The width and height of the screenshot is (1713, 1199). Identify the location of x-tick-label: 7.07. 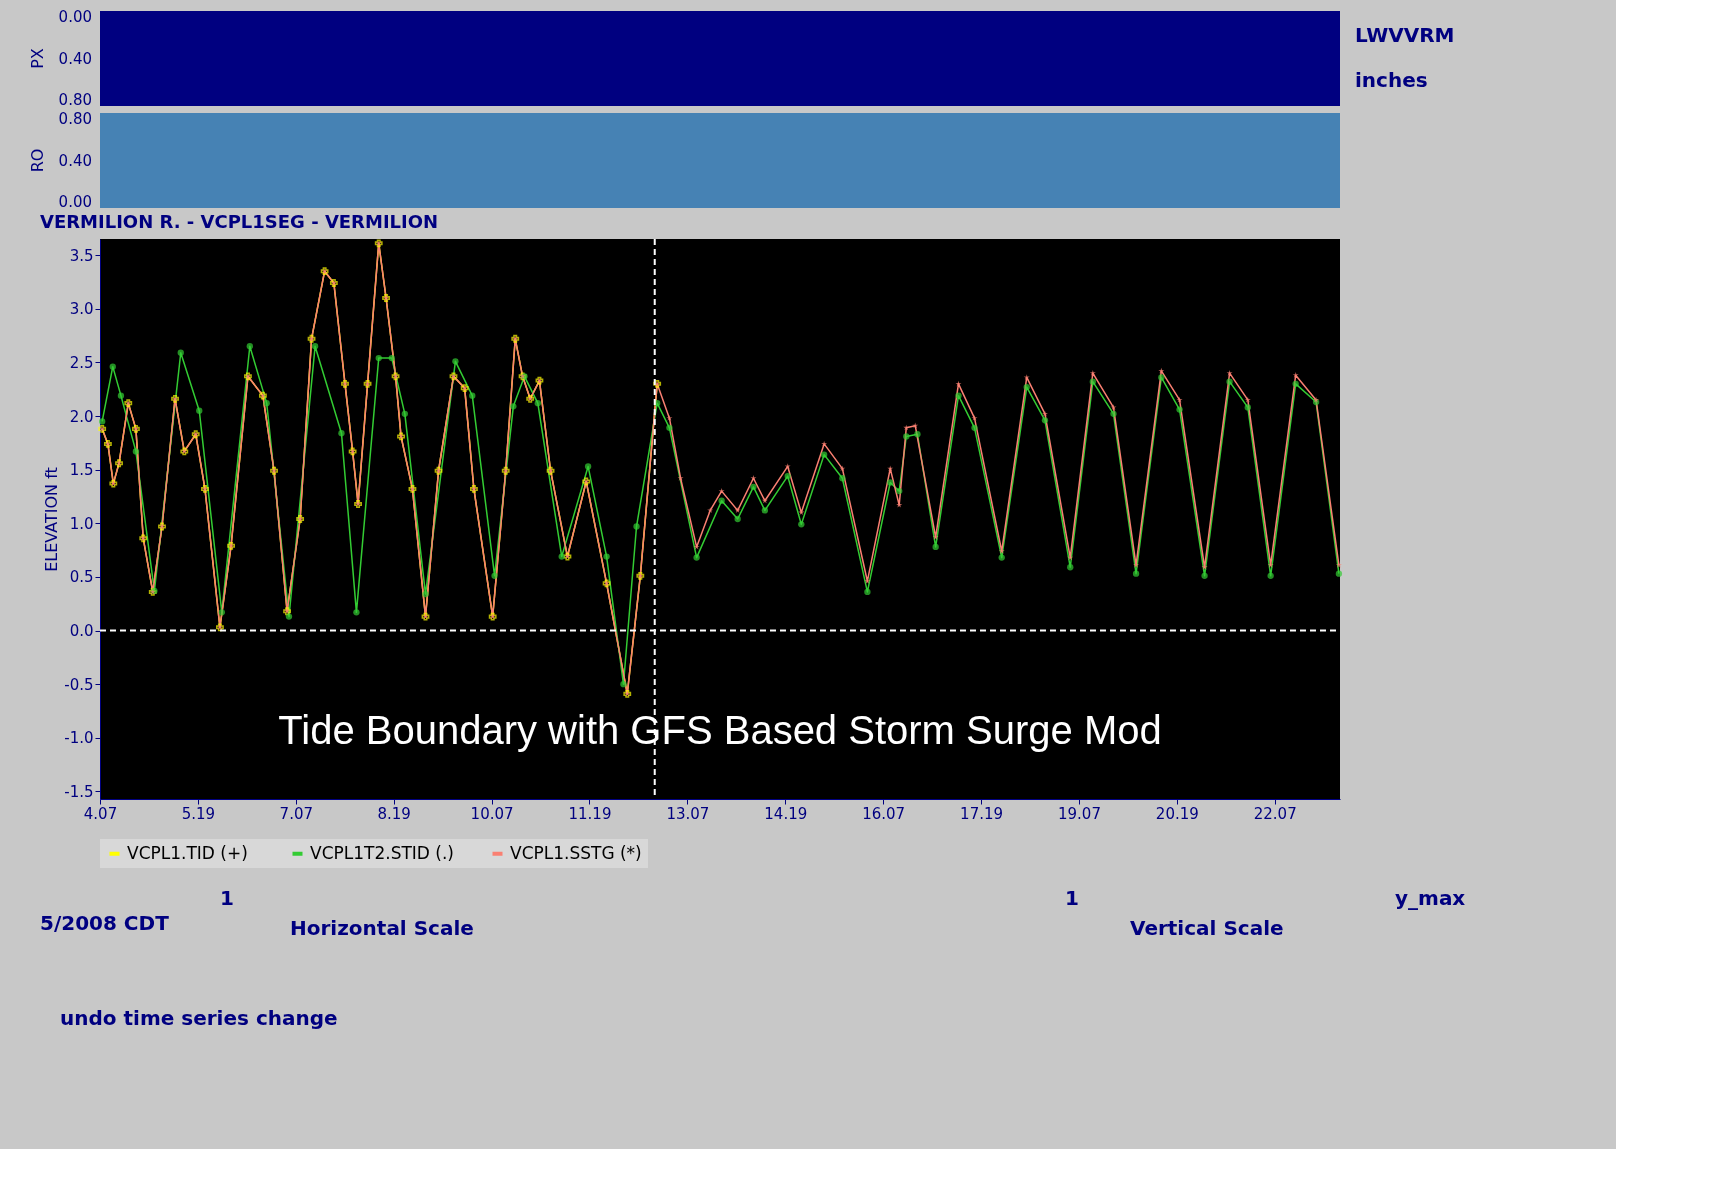
(296, 813).